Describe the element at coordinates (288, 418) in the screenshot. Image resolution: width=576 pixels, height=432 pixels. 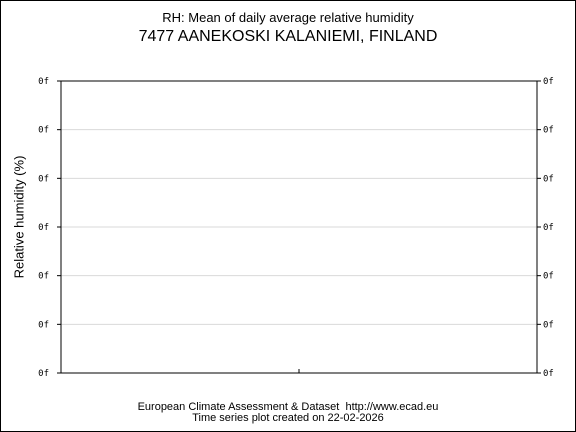
I see `footer-created: Time series plot created on 22-02-2026` at that location.